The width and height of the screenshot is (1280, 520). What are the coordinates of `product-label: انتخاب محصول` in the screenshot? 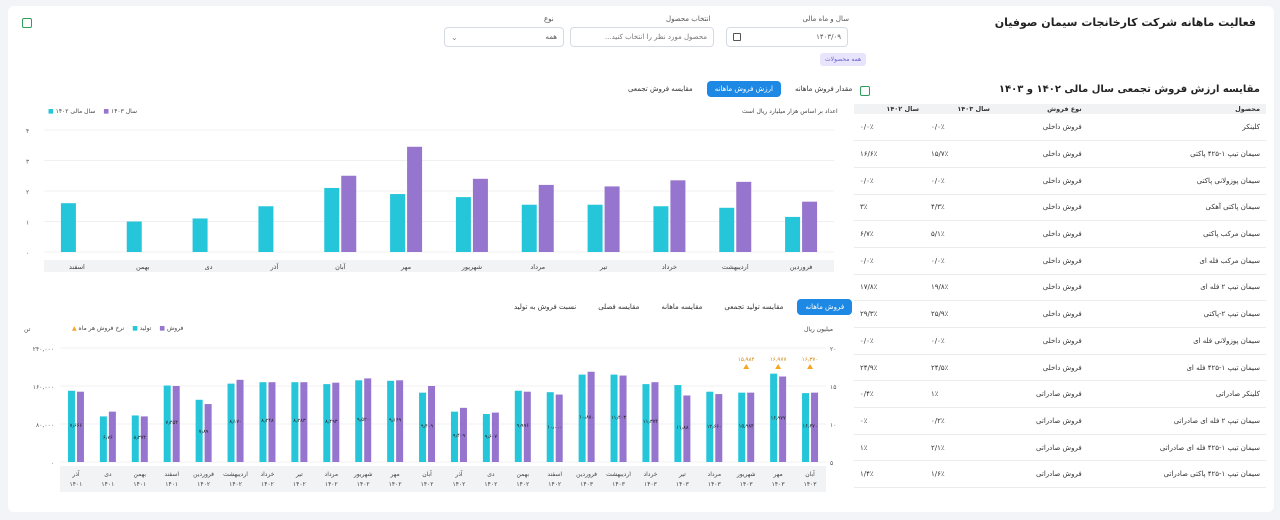 It's located at (688, 19).